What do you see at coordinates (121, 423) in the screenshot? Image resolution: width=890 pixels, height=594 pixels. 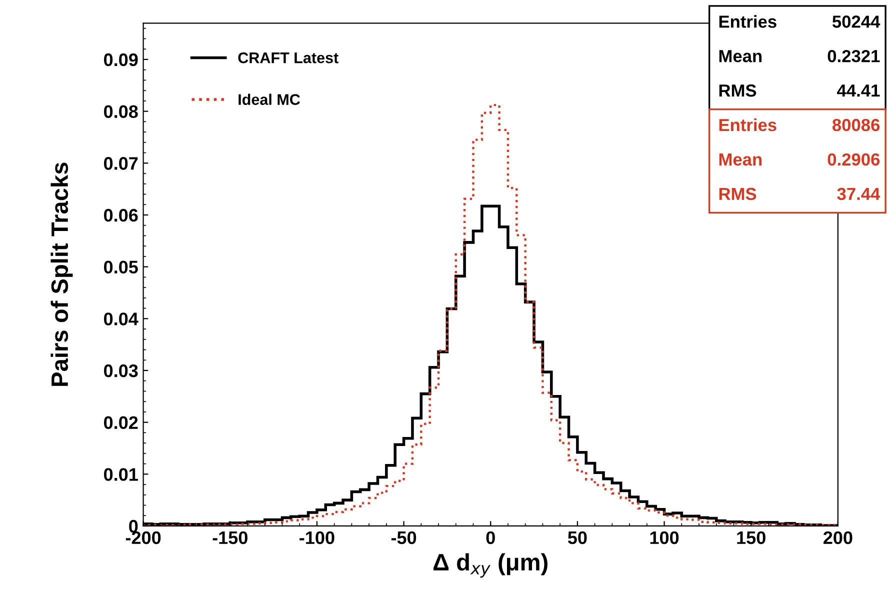 I see `y-tick-label: 0.02` at bounding box center [121, 423].